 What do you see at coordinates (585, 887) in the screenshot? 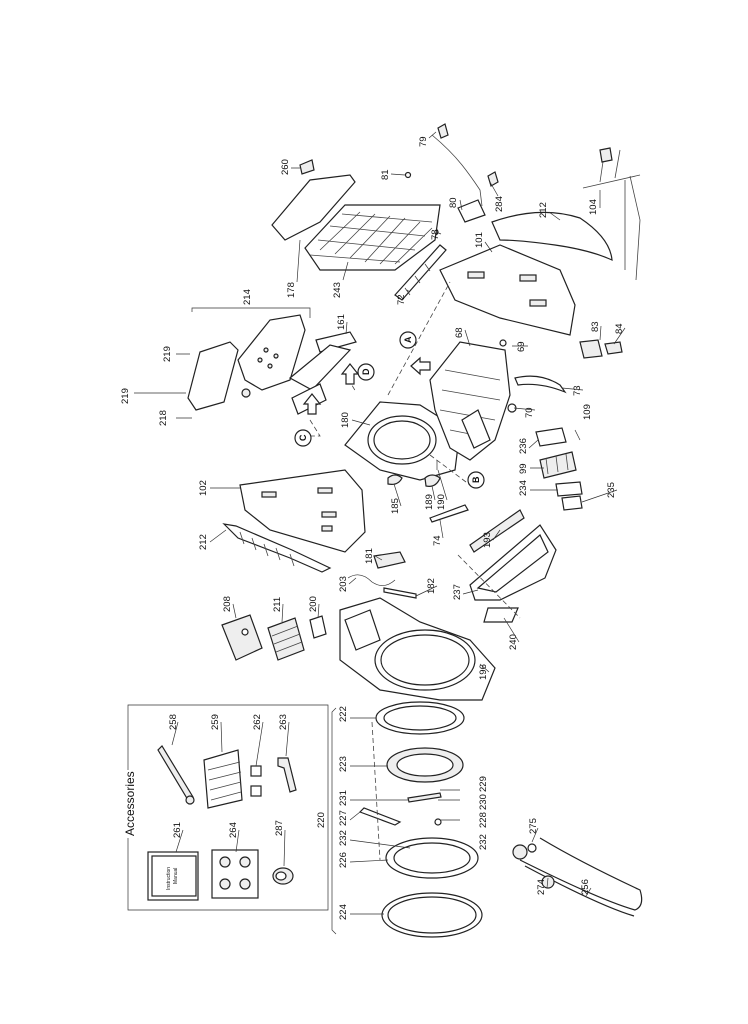
I see `part-label-256: 256` at bounding box center [585, 887].